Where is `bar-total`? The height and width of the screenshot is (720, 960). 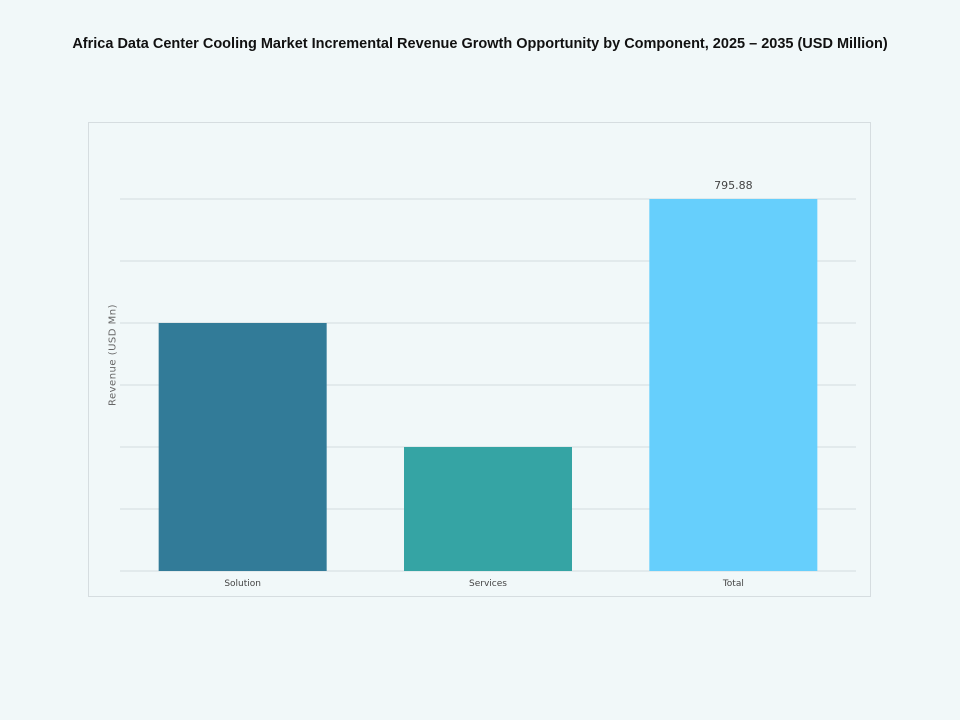 bar-total is located at coordinates (733, 384).